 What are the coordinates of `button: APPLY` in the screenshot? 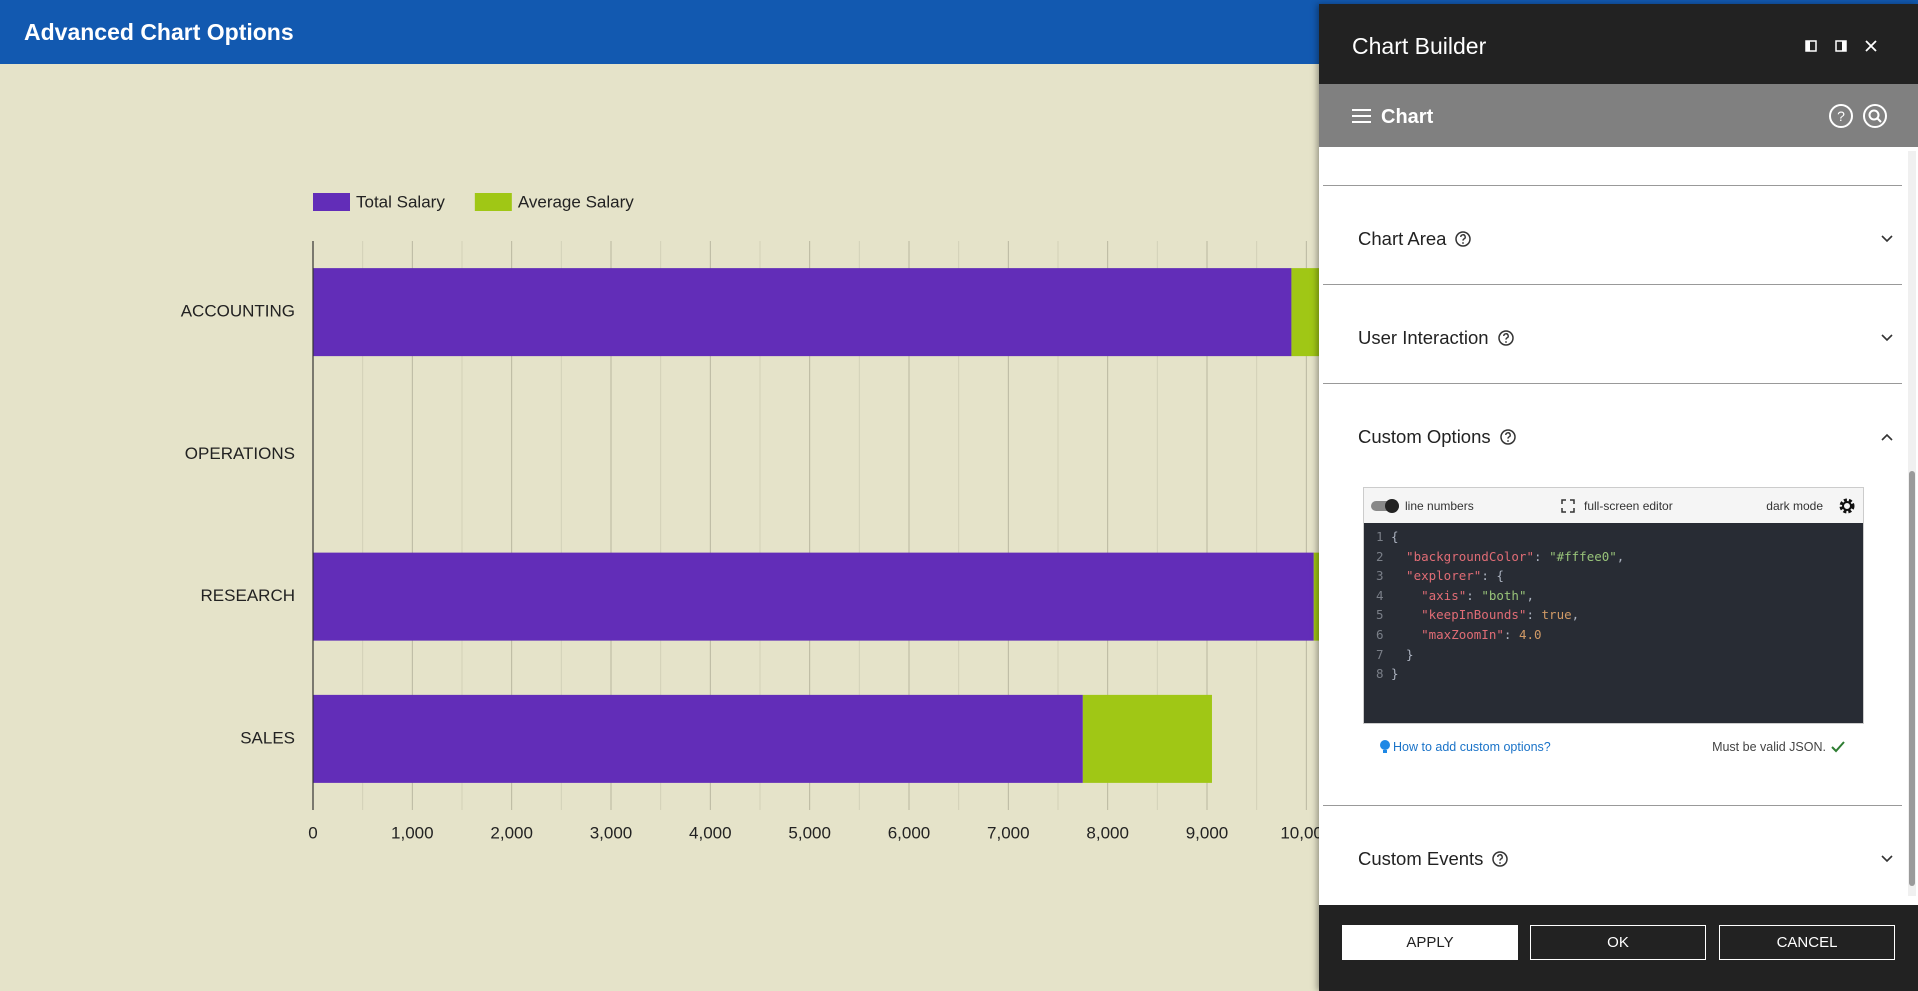 It's located at (1430, 942).